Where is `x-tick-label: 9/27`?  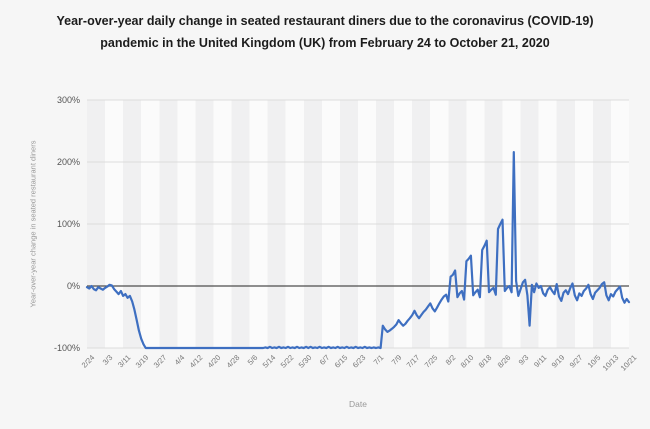
x-tick-label: 9/27 is located at coordinates (576, 361).